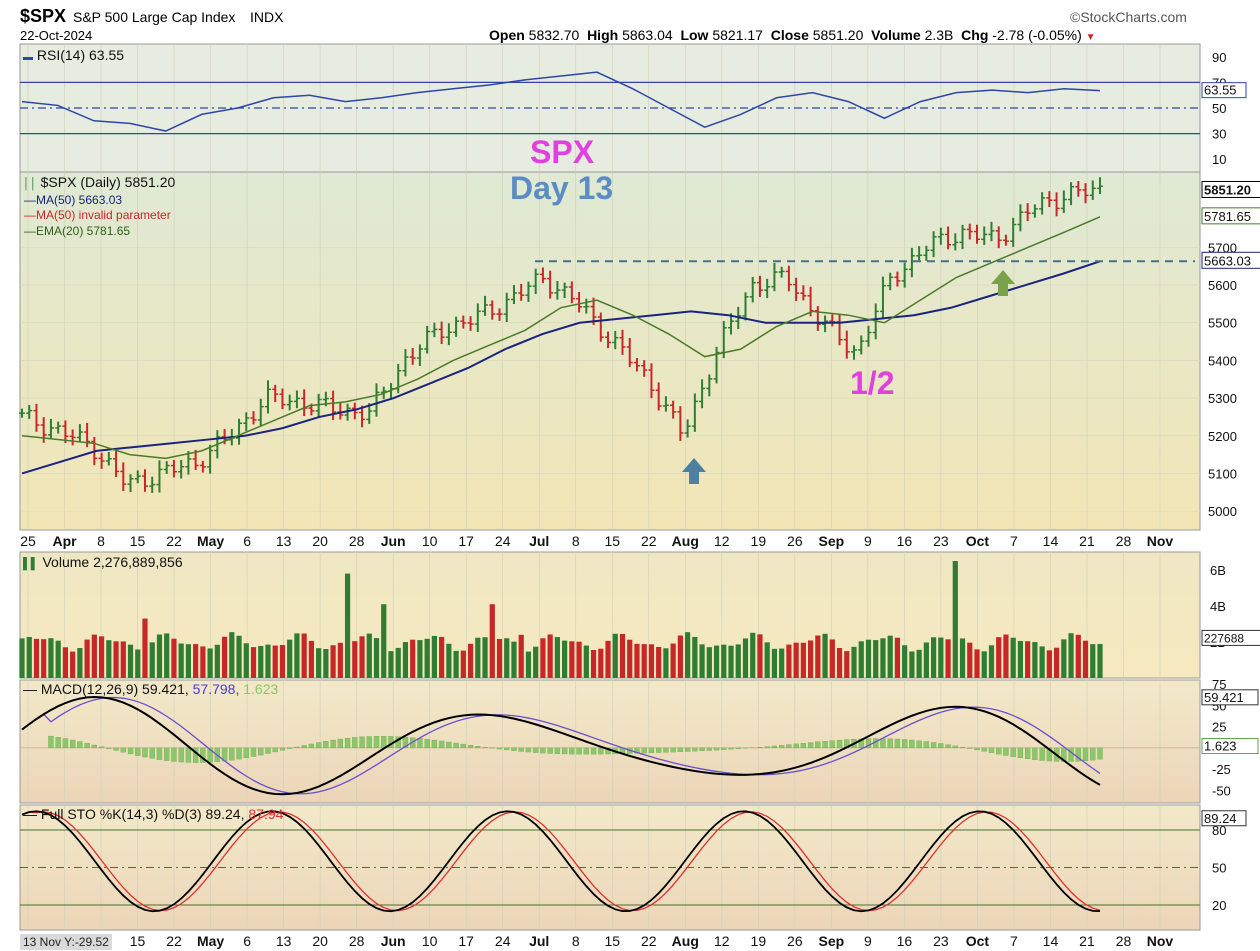 The image size is (1260, 951). I want to click on volume-title-text: Volume 2,276,889,856, so click(112, 562).